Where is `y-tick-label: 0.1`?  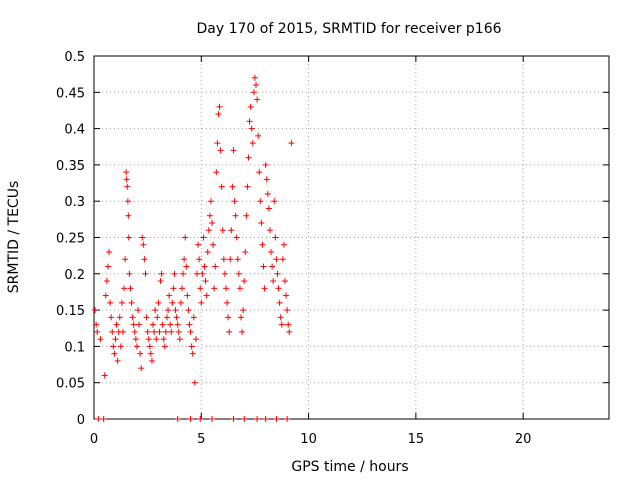
y-tick-label: 0.1 is located at coordinates (74, 347).